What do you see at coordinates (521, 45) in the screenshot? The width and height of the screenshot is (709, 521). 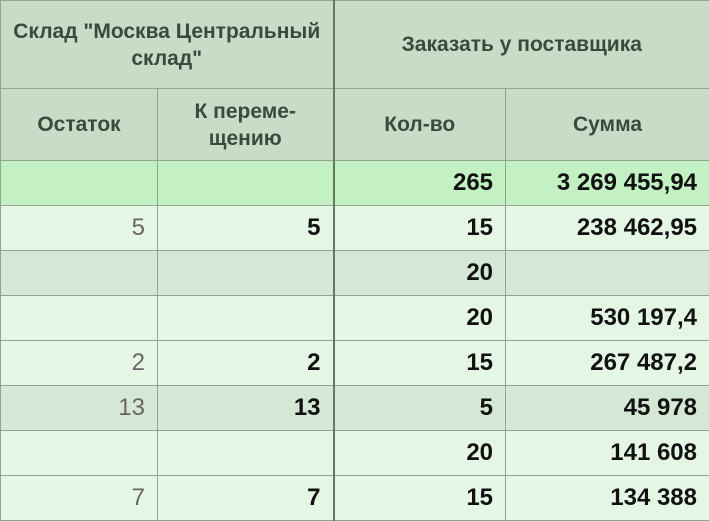 I see `supplier-order-group-header: Заказать у поставщика` at bounding box center [521, 45].